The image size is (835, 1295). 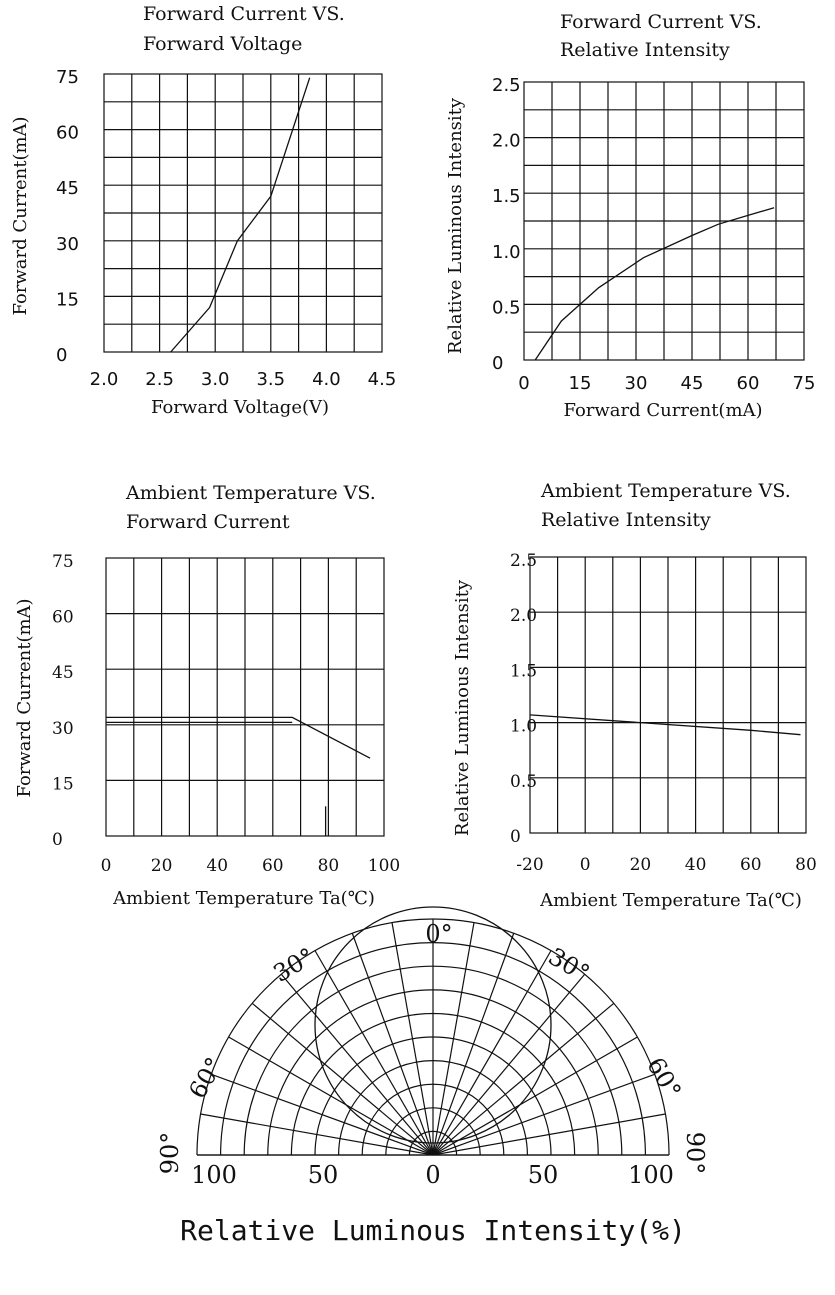 I want to click on chart3-x-tick-label: 0, so click(x=106, y=866).